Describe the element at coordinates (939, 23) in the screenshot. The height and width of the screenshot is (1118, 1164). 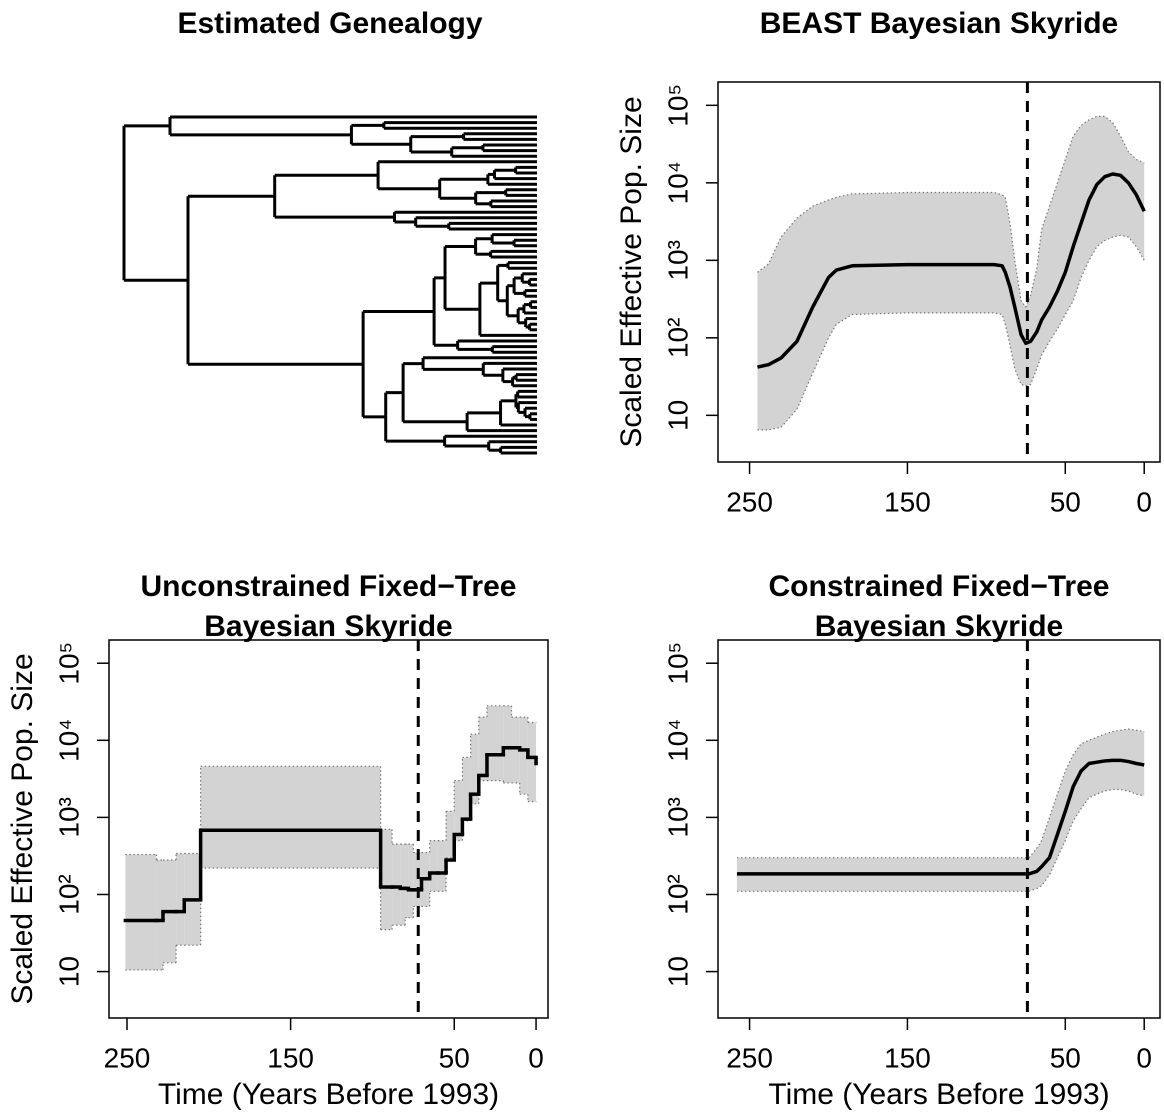
I see `chart-title: BEAST Bayesian Skyride` at that location.